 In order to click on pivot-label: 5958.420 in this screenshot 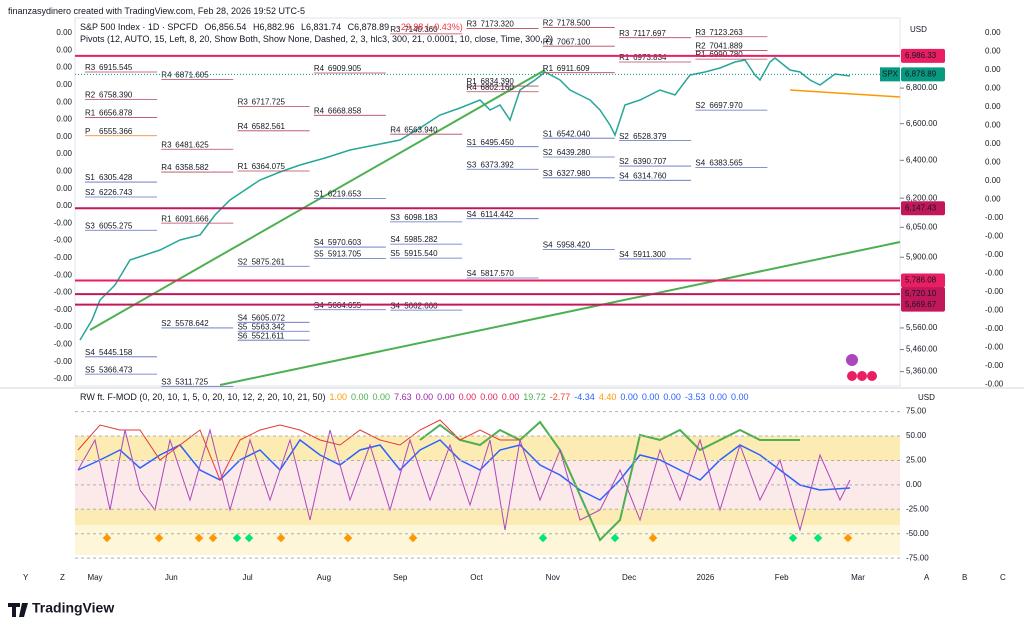, I will do `click(574, 245)`.